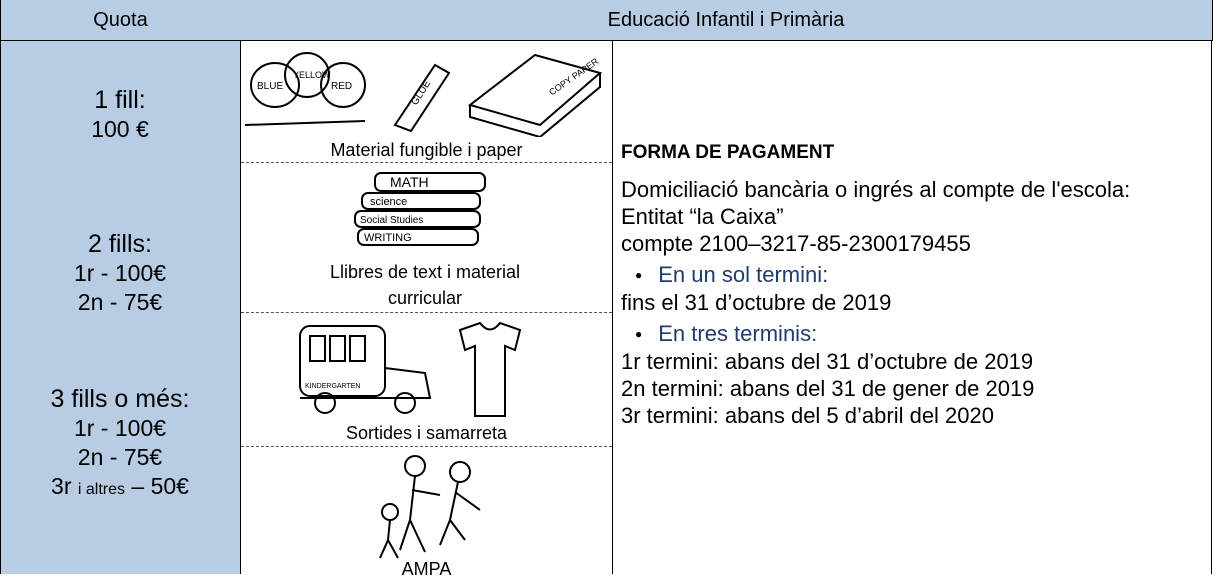 The height and width of the screenshot is (582, 1228). What do you see at coordinates (728, 152) in the screenshot?
I see `payment-title: FORMA DE PAGAMENT` at bounding box center [728, 152].